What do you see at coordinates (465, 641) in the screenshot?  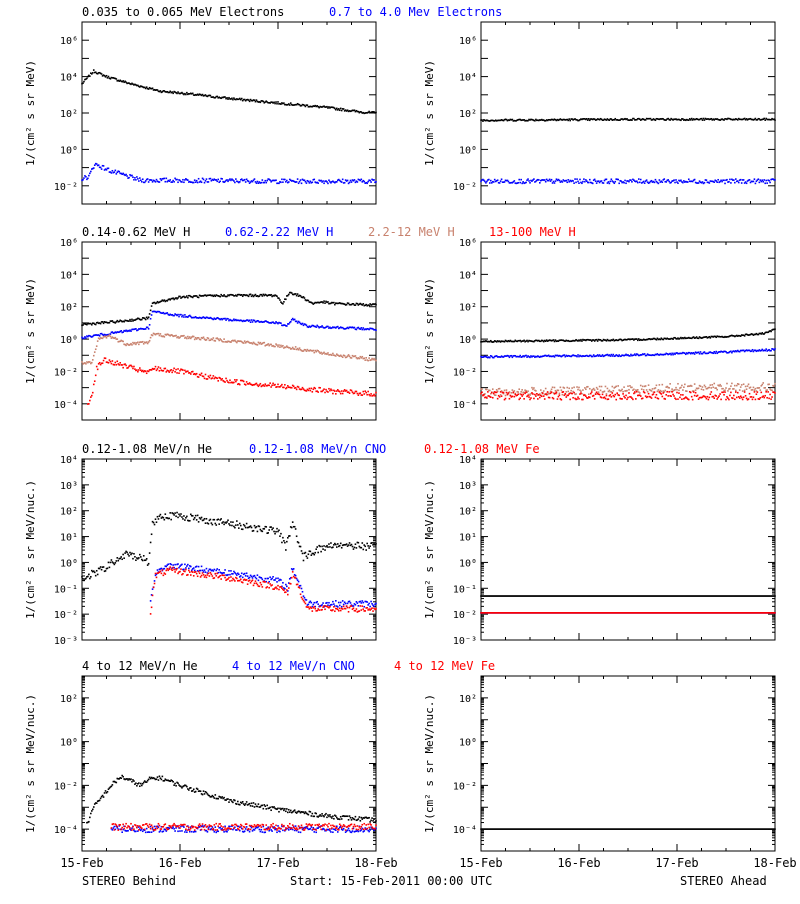 I see `y-tick-label: 10⁻³` at bounding box center [465, 641].